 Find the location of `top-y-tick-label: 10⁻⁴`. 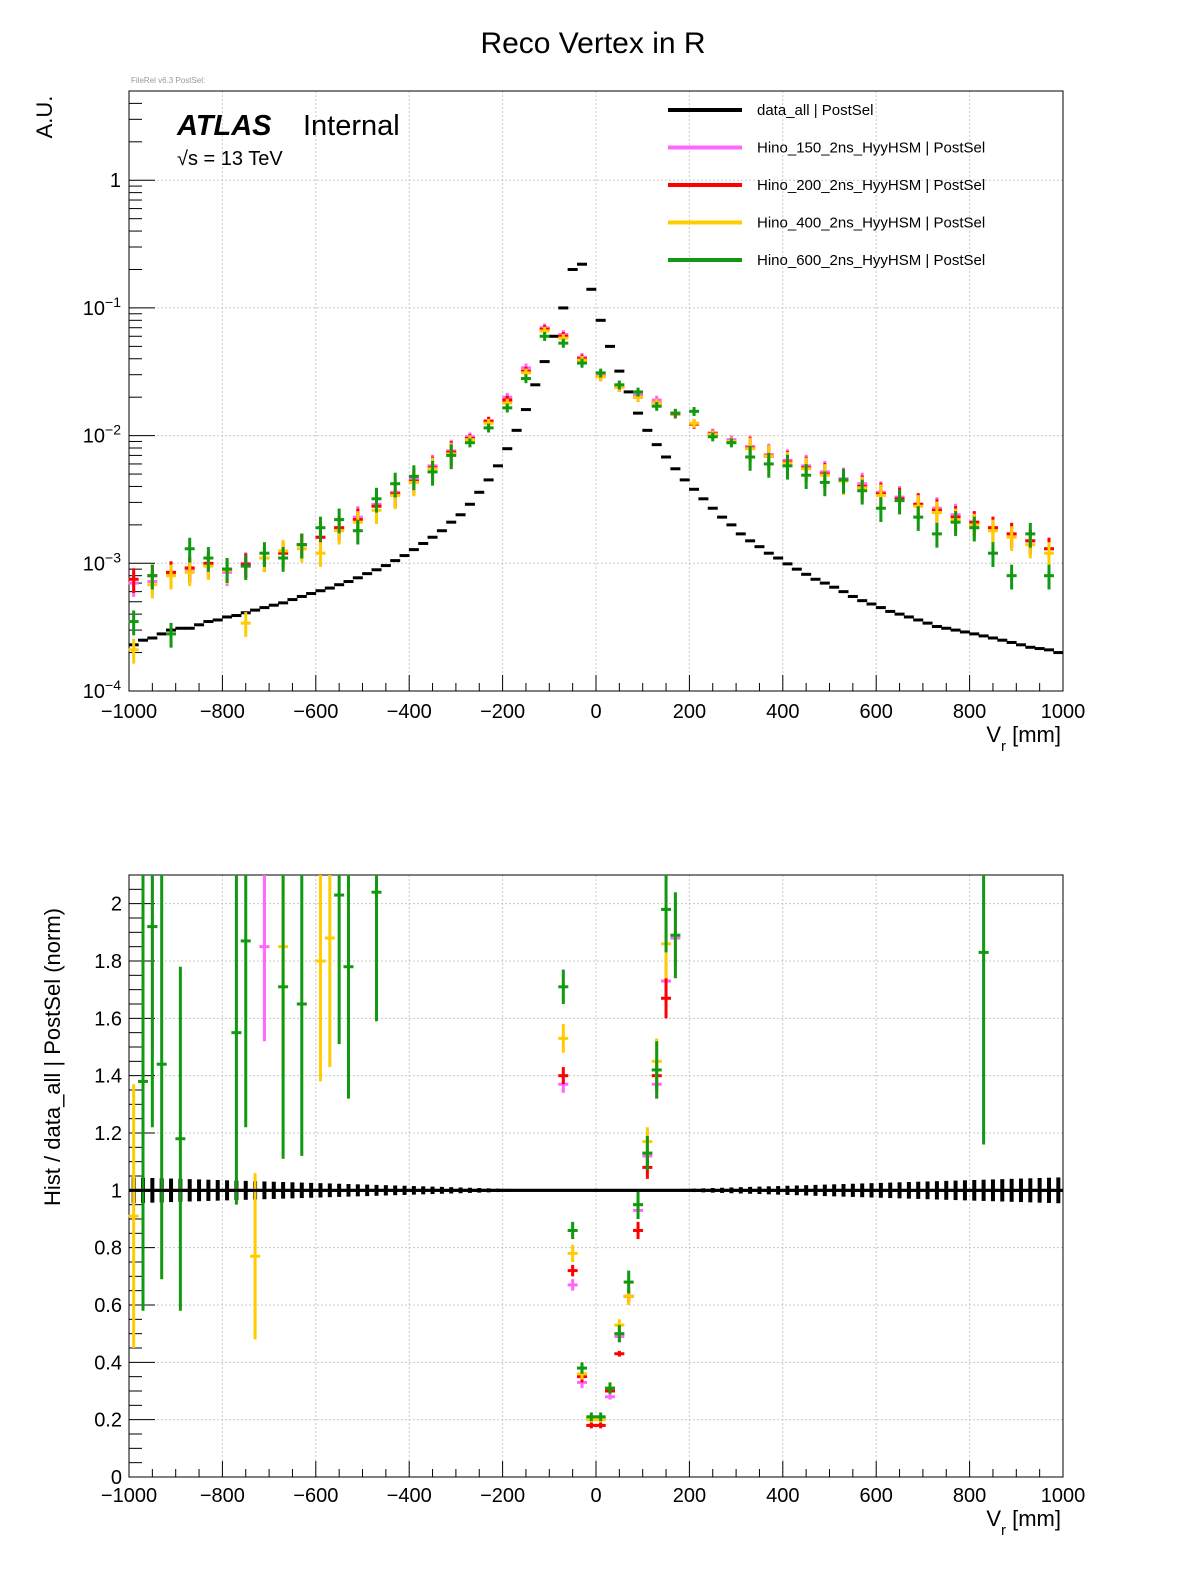

top-y-tick-label: 10⁻⁴ is located at coordinates (102, 690).